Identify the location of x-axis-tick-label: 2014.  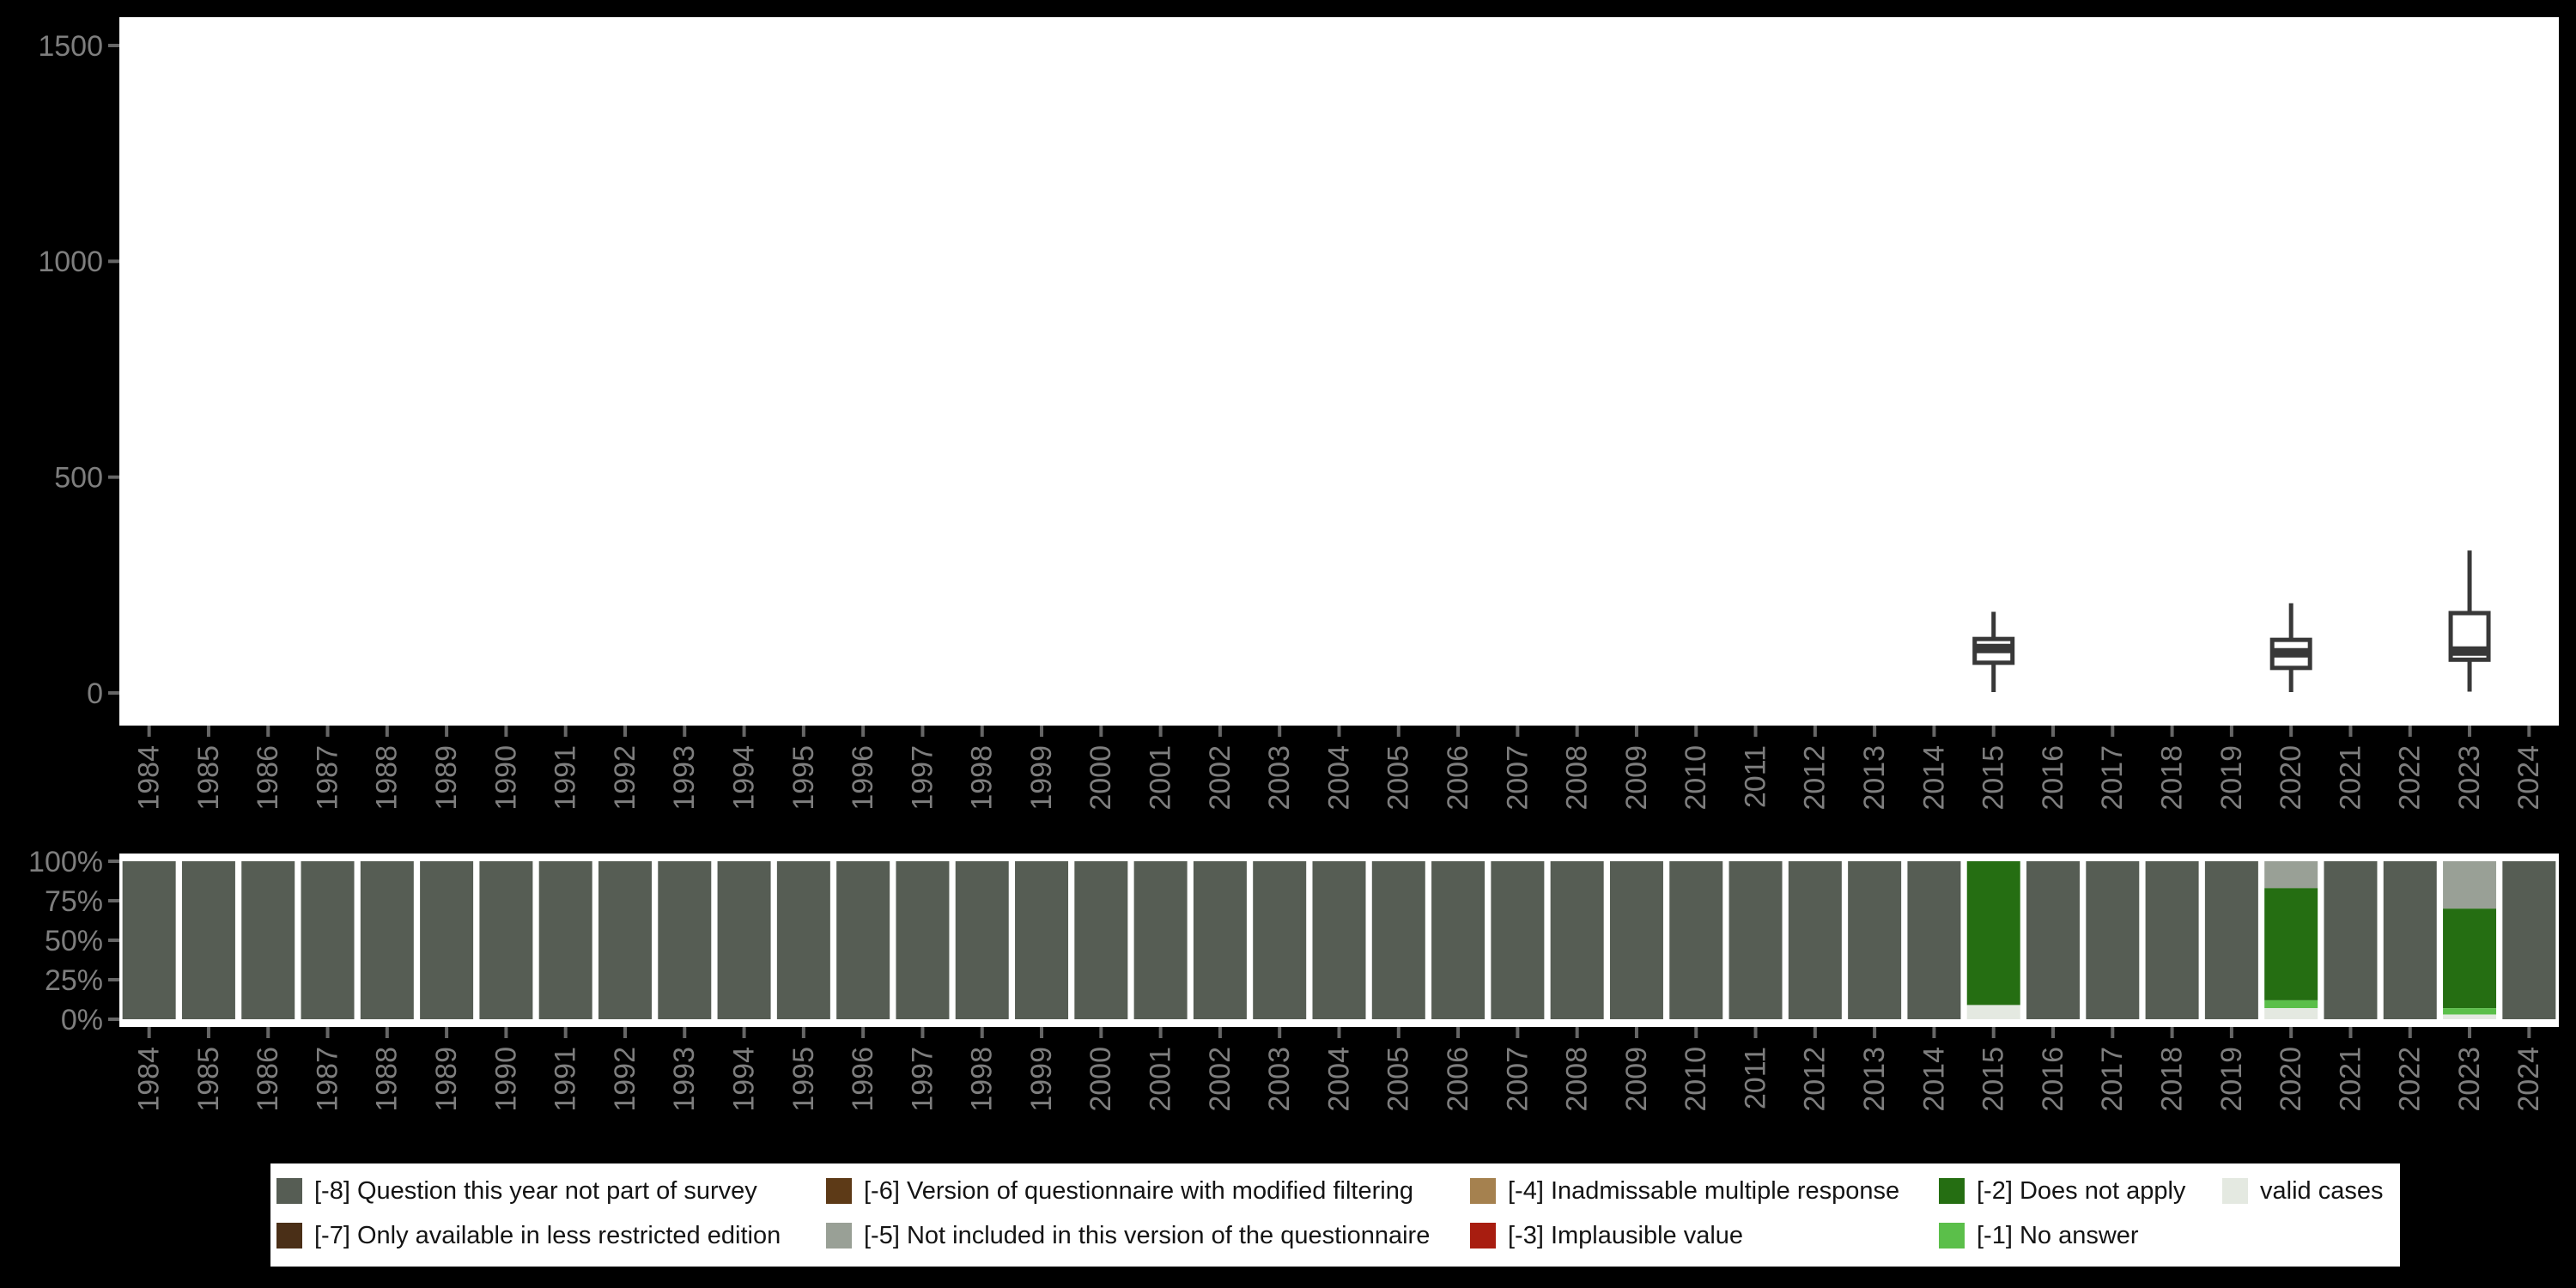
(1933, 778).